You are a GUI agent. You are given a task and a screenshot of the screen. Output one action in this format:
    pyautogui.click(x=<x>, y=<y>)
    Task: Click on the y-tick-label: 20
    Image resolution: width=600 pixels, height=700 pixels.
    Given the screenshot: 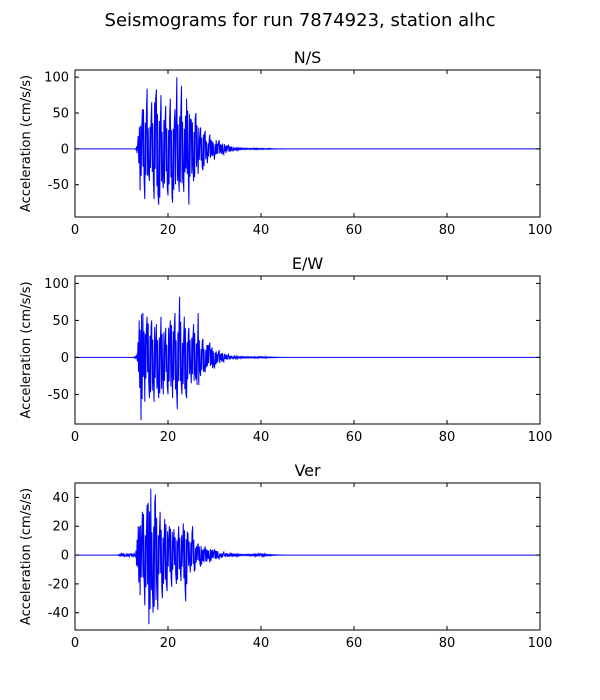 What is the action you would take?
    pyautogui.click(x=60, y=527)
    